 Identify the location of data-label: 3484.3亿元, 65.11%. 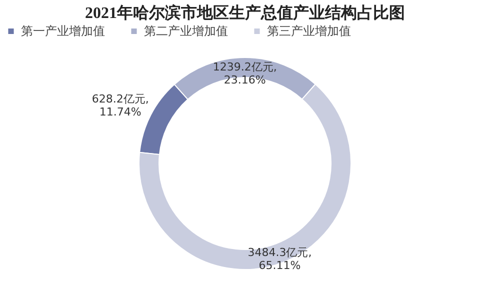
(280, 259).